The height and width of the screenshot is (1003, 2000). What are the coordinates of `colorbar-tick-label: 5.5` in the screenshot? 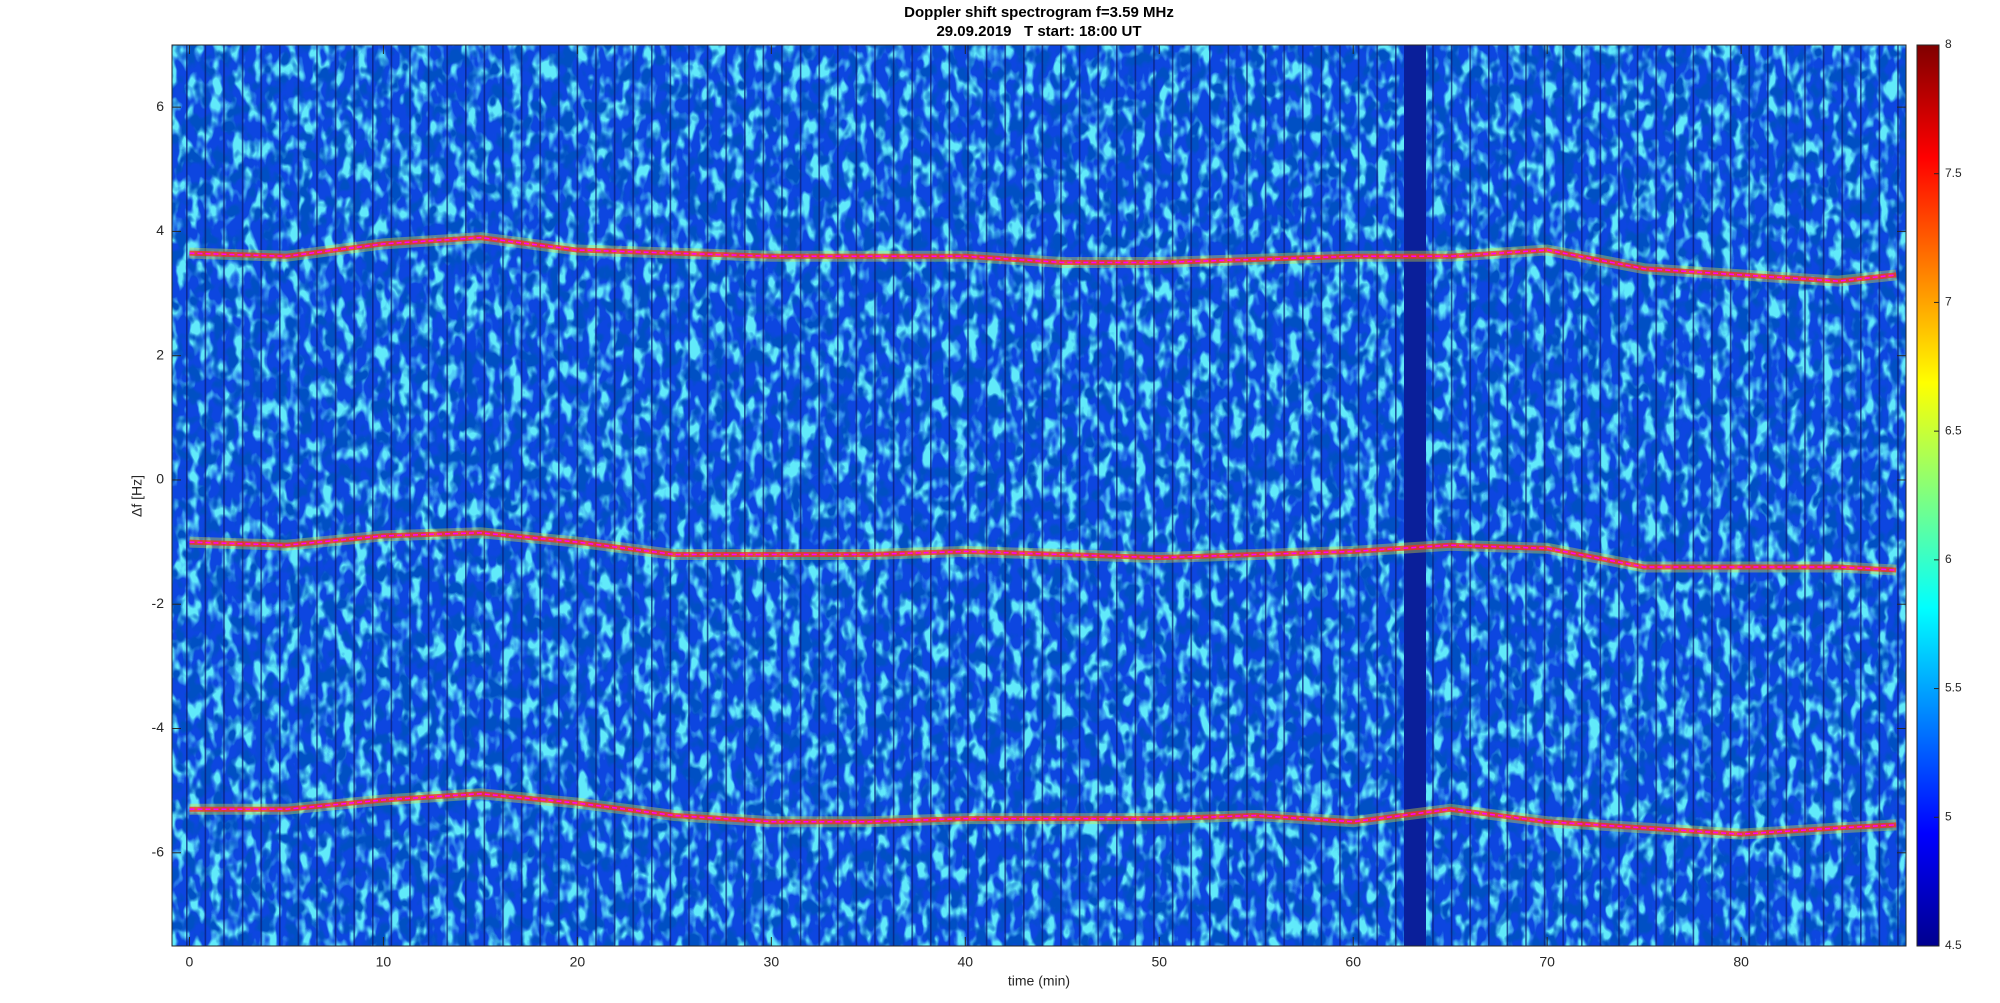 It's located at (1953, 688).